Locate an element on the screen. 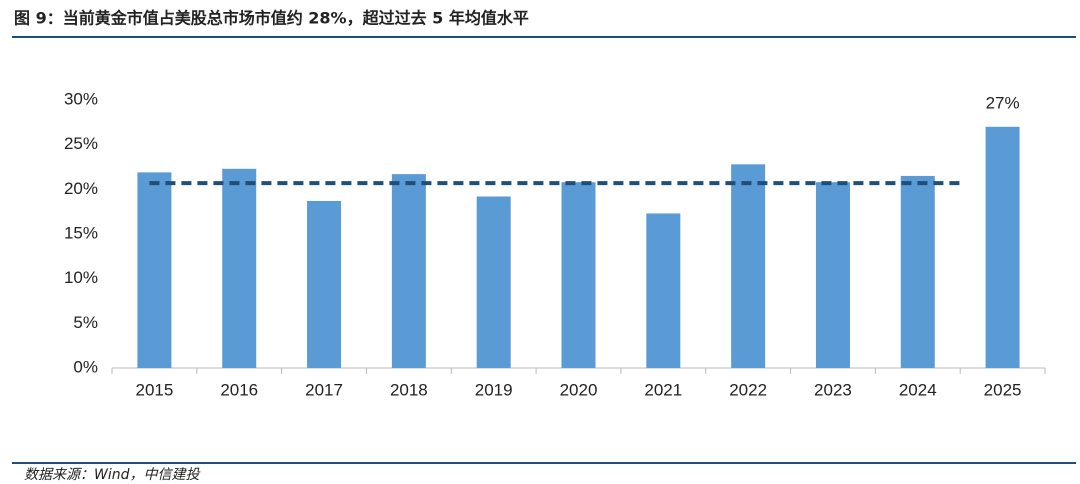  x-tick-label: 2015 is located at coordinates (154, 389).